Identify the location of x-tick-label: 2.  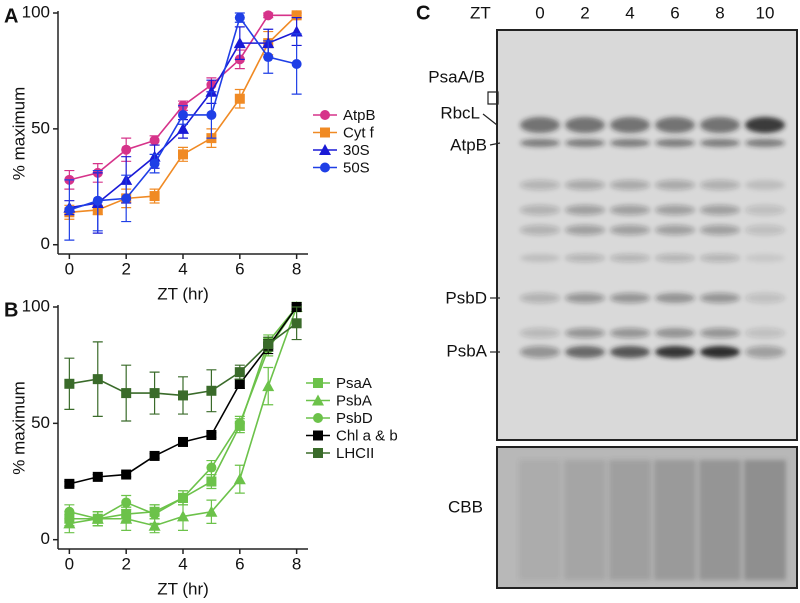
(125, 563).